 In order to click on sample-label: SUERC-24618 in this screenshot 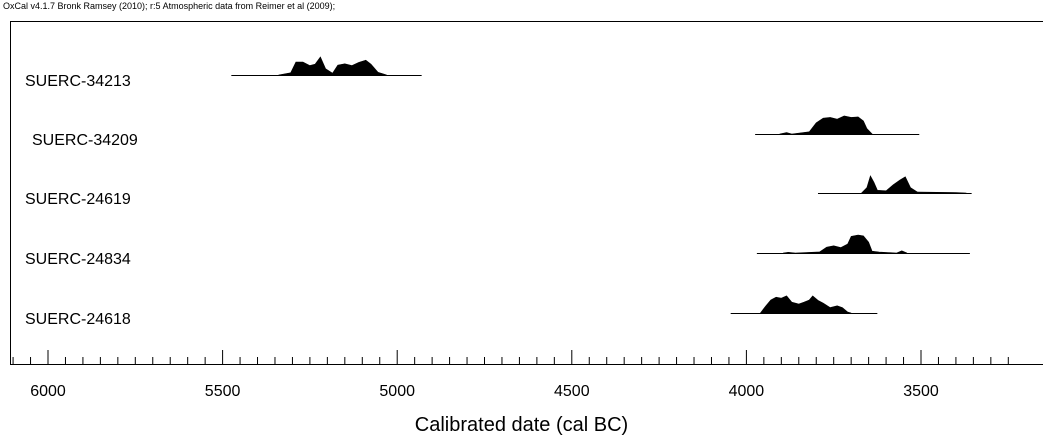, I will do `click(78, 319)`.